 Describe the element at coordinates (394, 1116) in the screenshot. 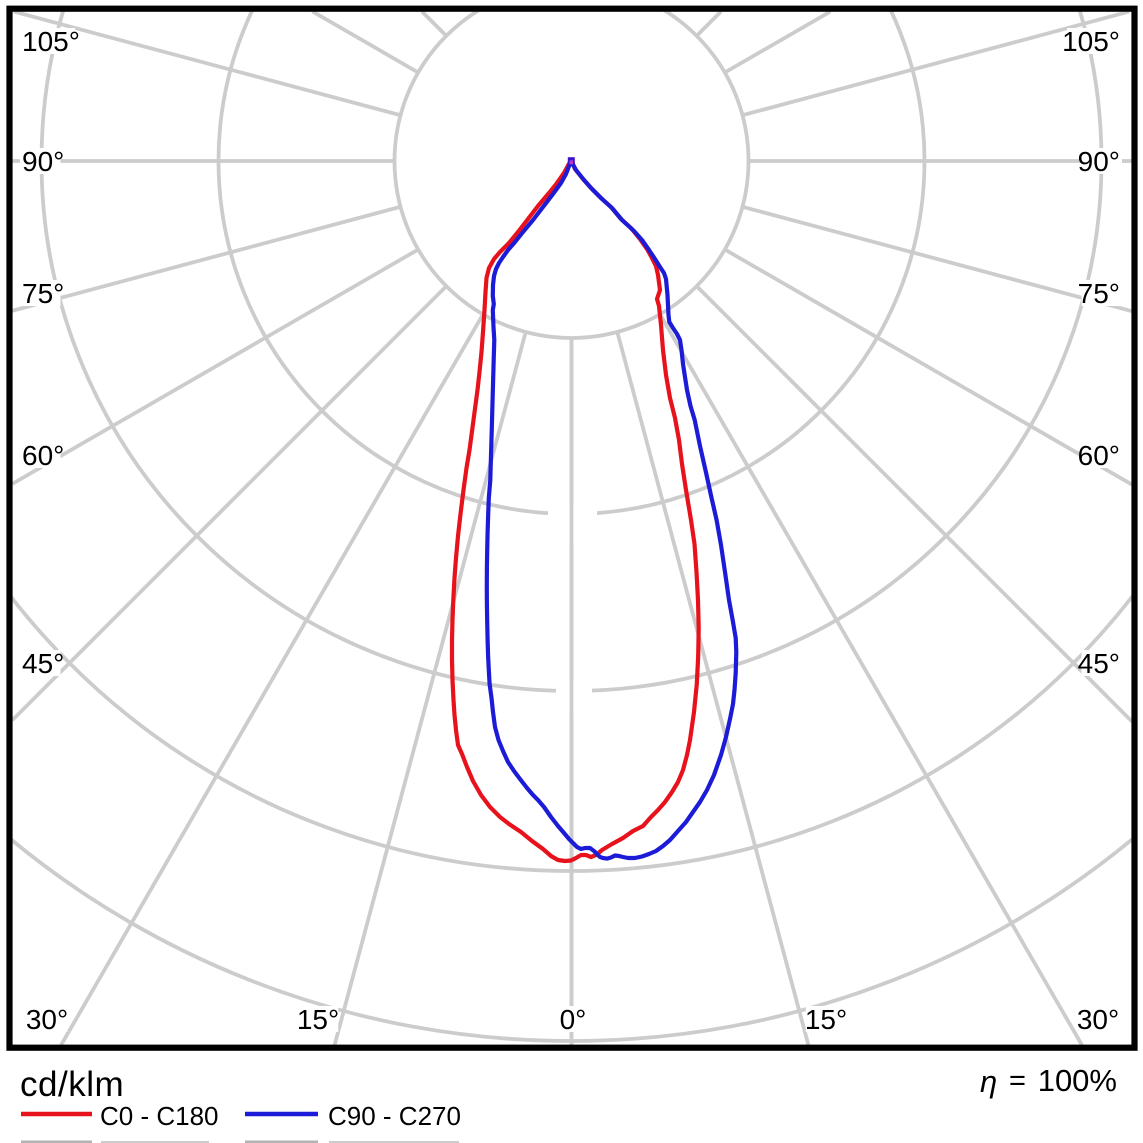

I see `svg-text: C90 - C270` at that location.